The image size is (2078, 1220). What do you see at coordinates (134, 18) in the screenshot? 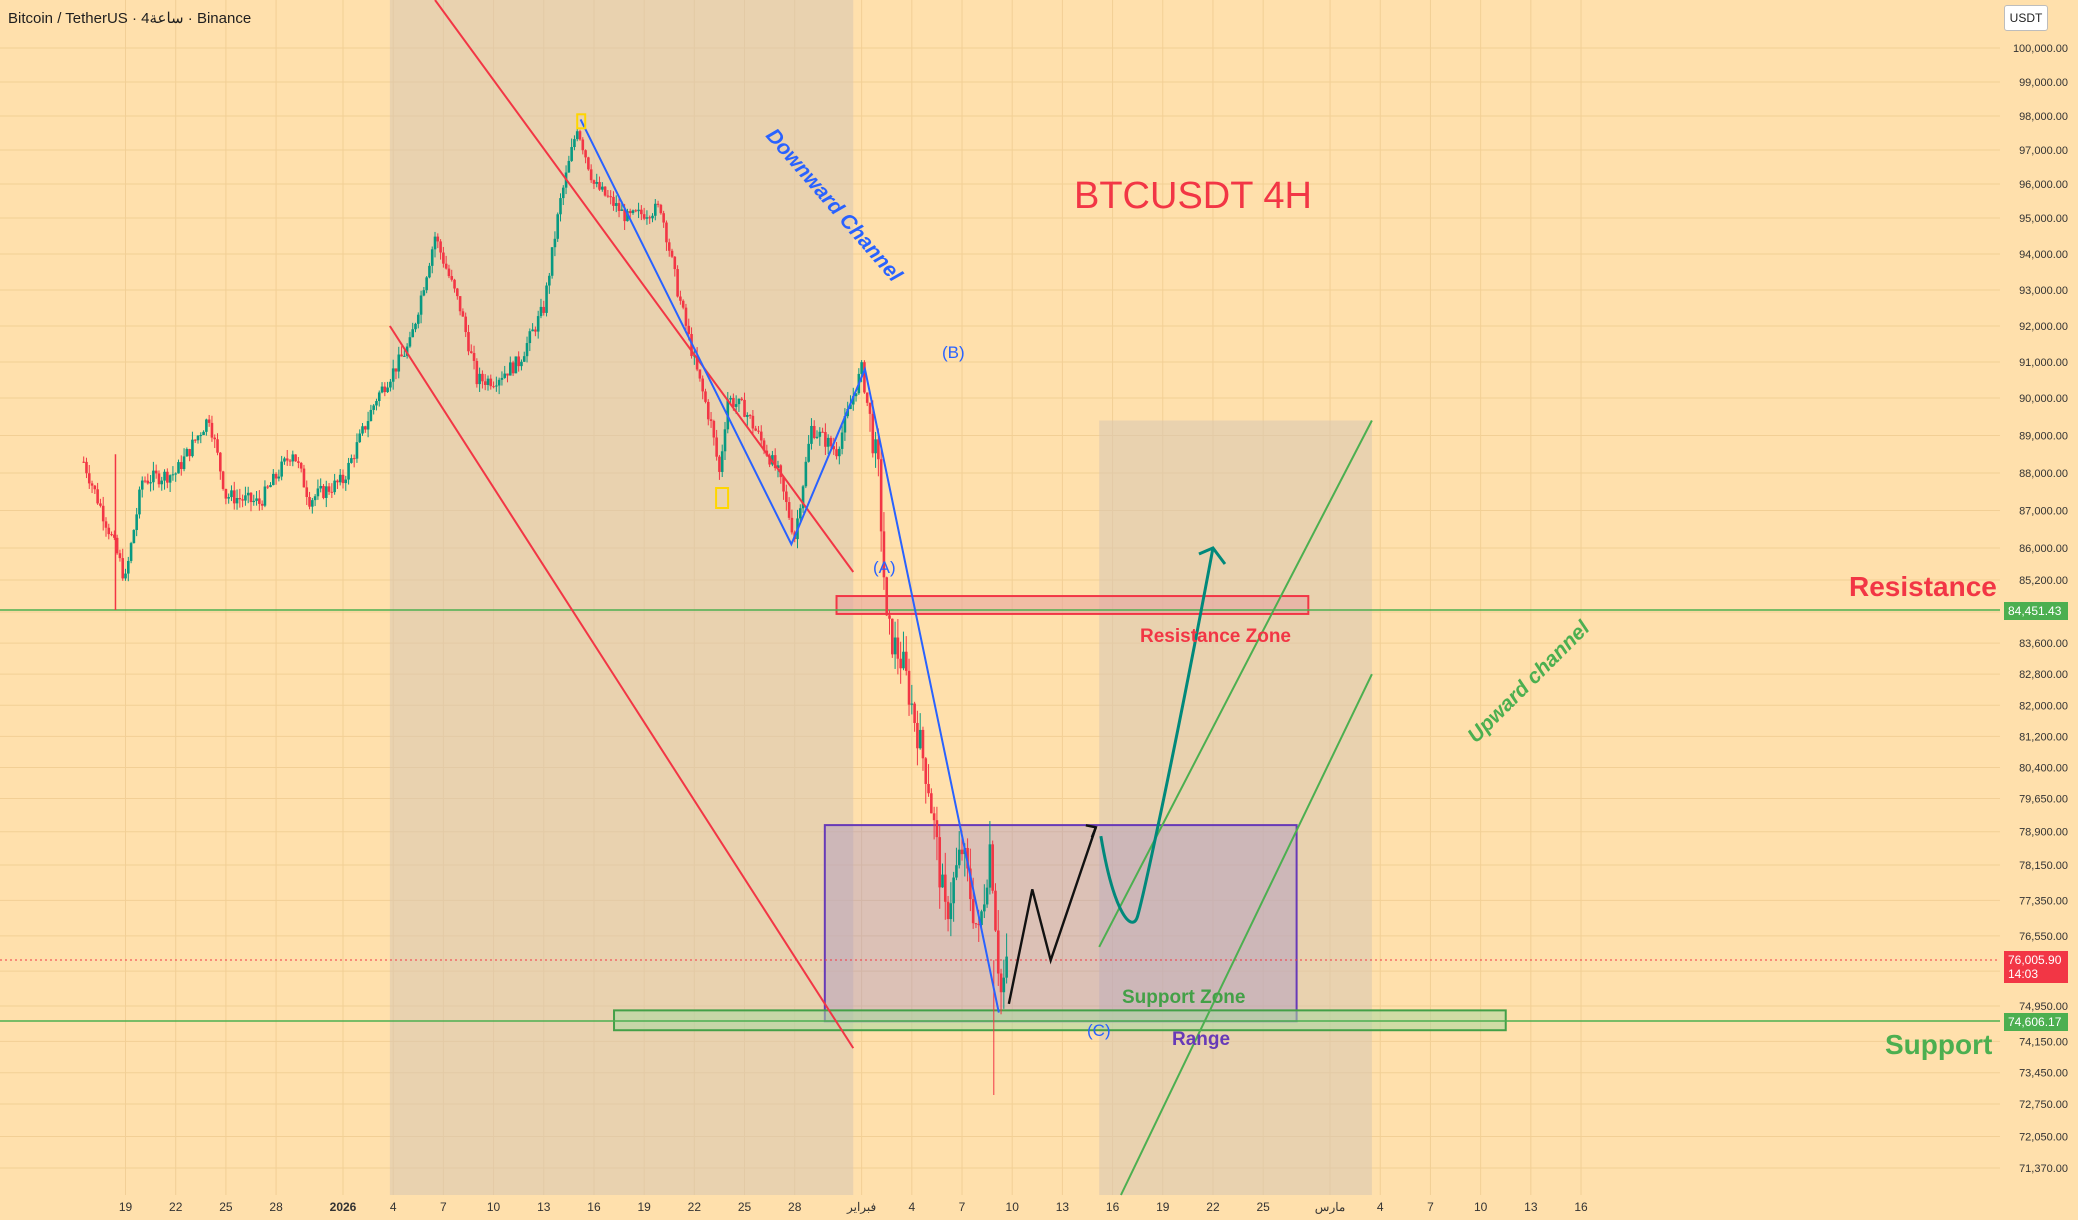
I see `header-sep-1: ·` at bounding box center [134, 18].